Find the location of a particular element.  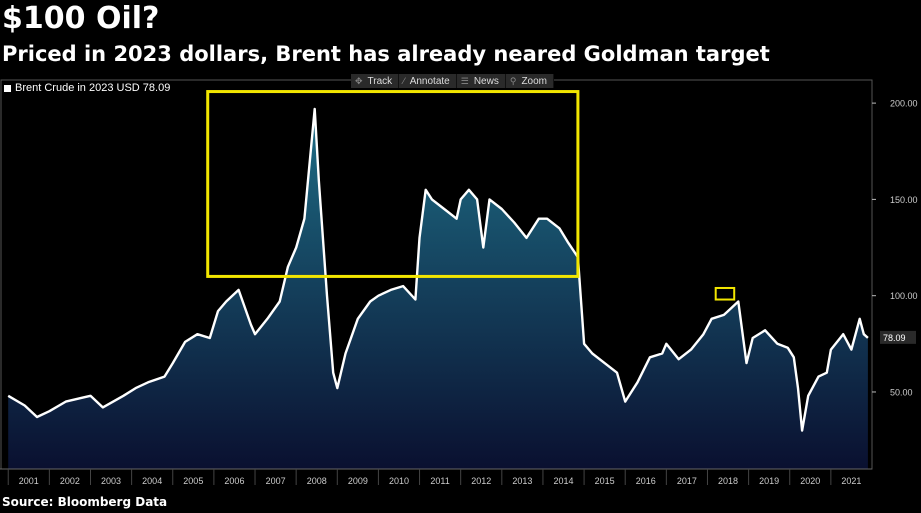

news-button: ☰ News is located at coordinates (481, 81).